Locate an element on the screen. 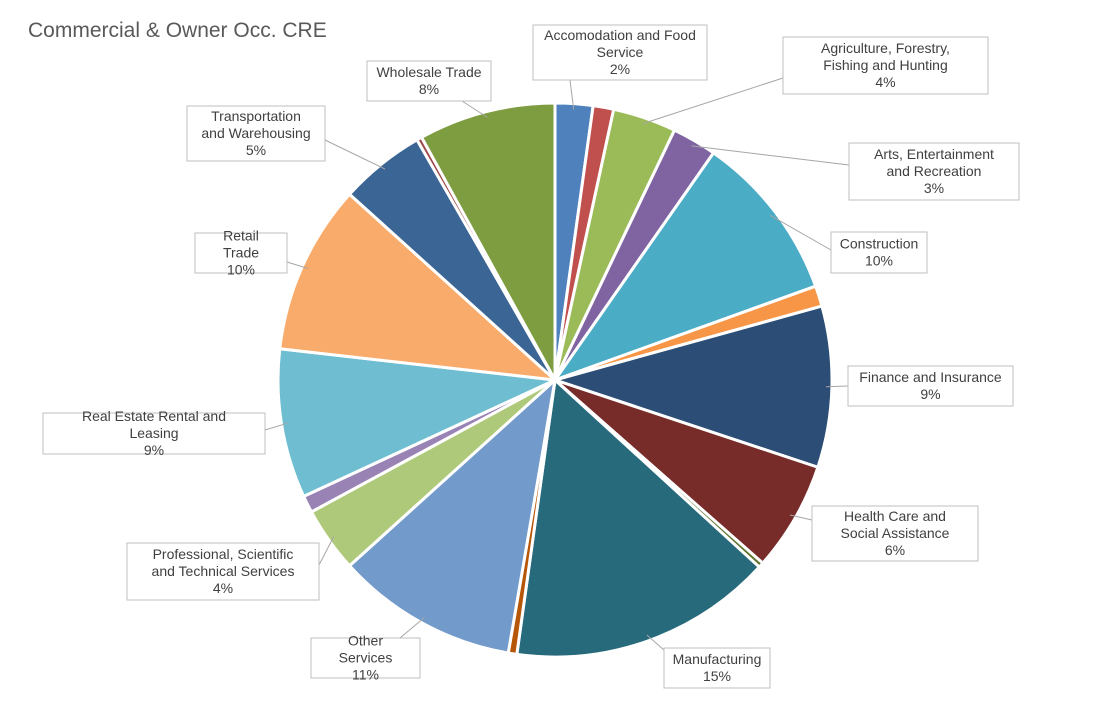  data-label-percent: 6% is located at coordinates (895, 550).